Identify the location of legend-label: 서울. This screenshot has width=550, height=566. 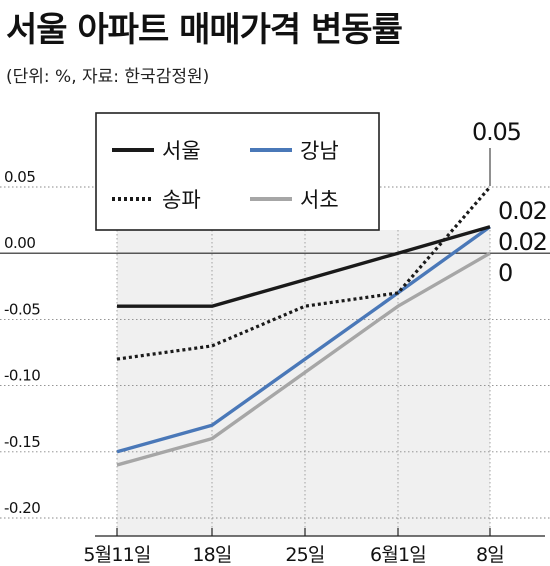
(181, 151).